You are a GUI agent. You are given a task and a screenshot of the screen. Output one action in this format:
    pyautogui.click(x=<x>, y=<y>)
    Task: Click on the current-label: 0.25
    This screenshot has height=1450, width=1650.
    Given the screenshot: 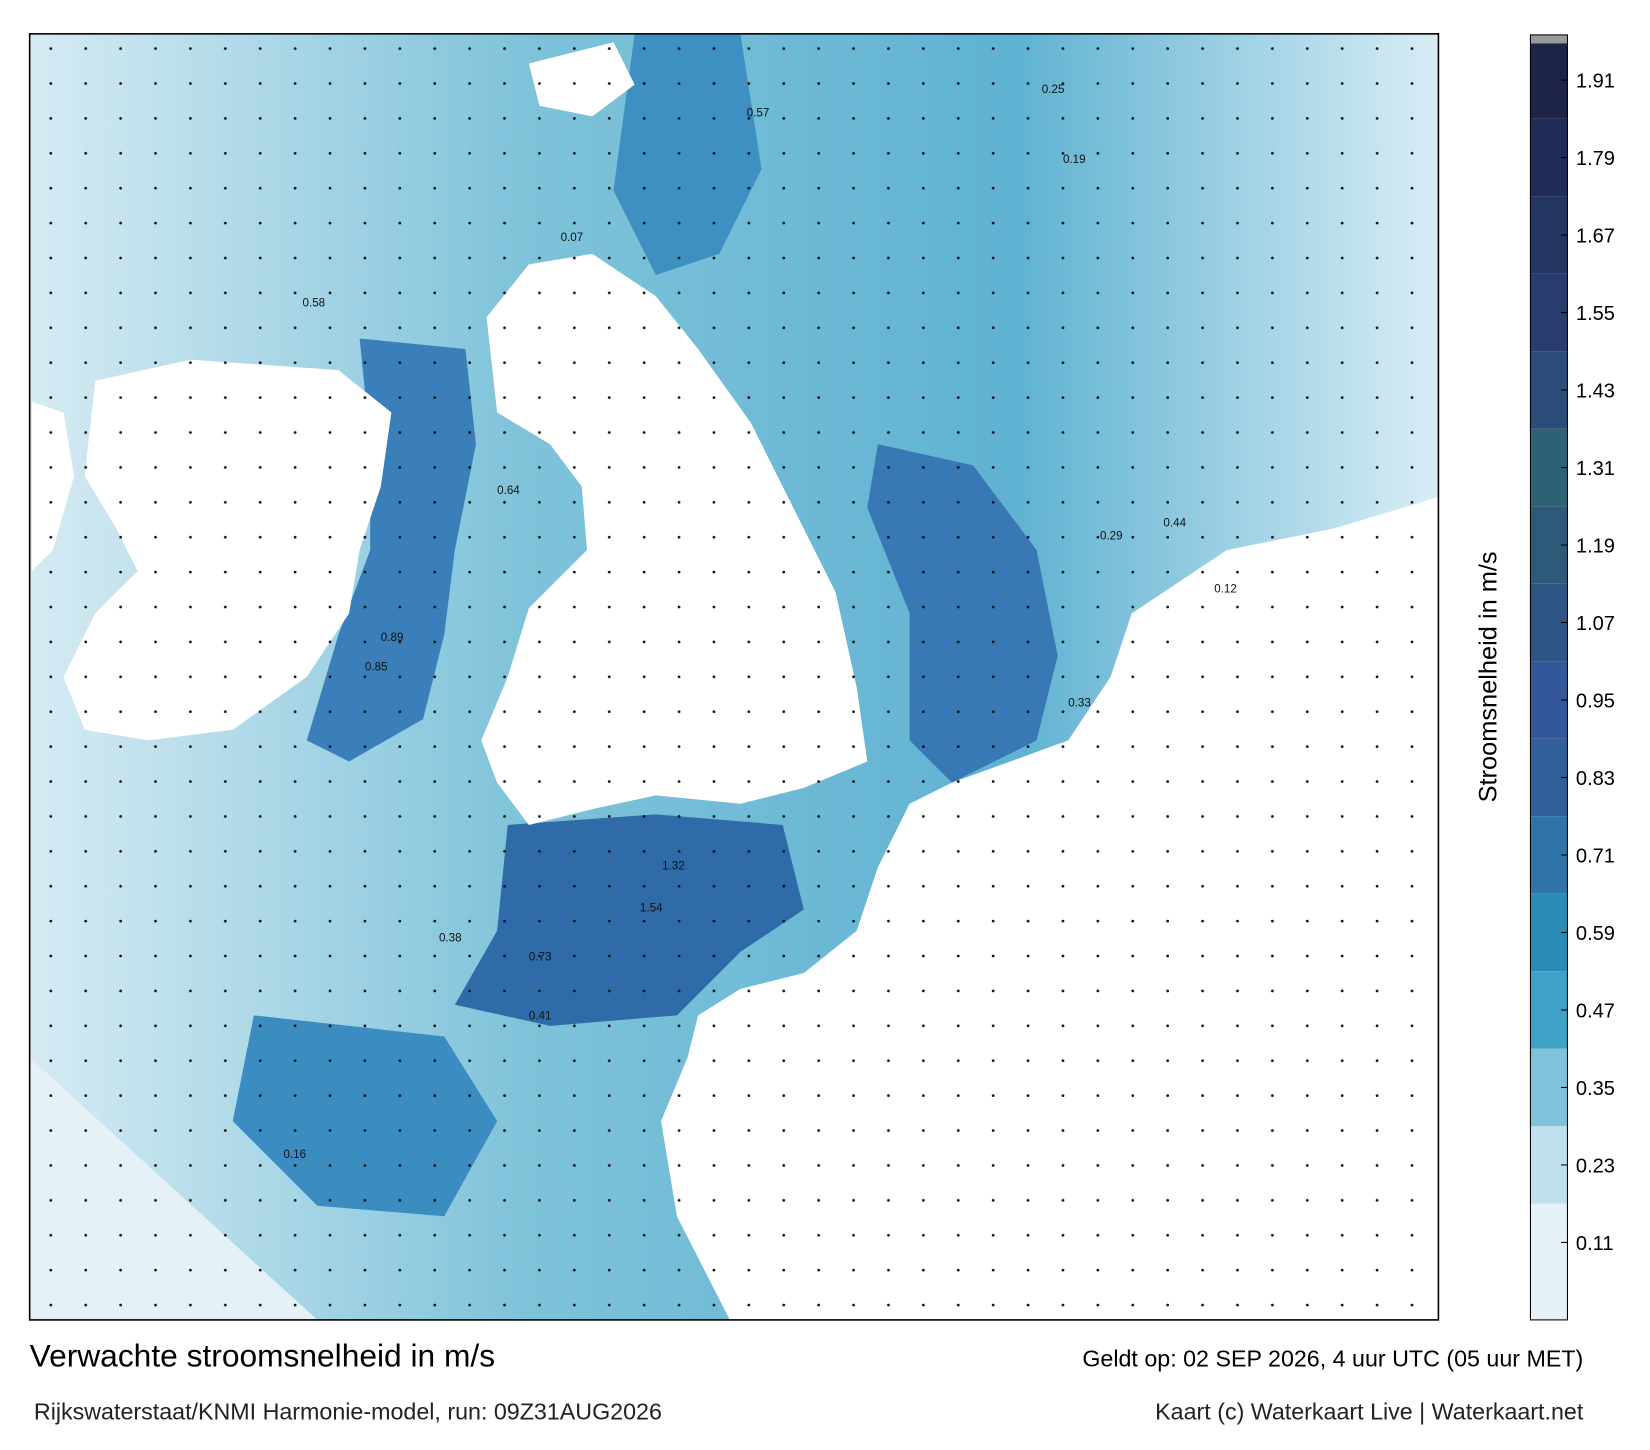 What is the action you would take?
    pyautogui.click(x=1053, y=89)
    